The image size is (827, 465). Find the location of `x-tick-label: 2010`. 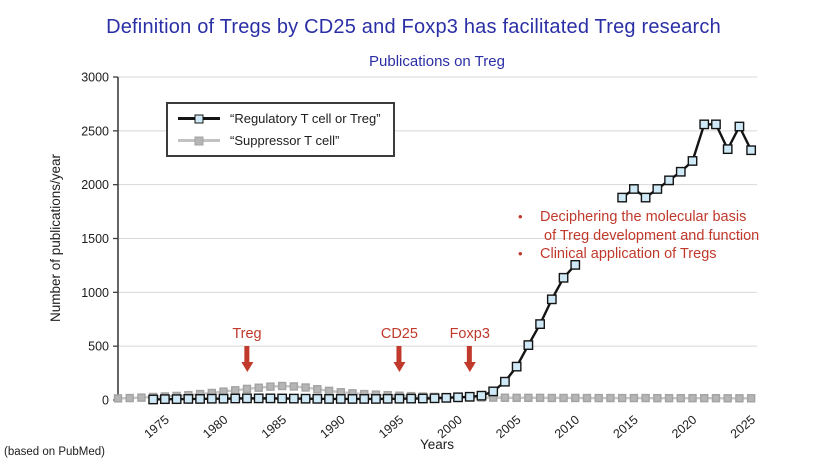

x-tick-label: 2010 is located at coordinates (567, 427).